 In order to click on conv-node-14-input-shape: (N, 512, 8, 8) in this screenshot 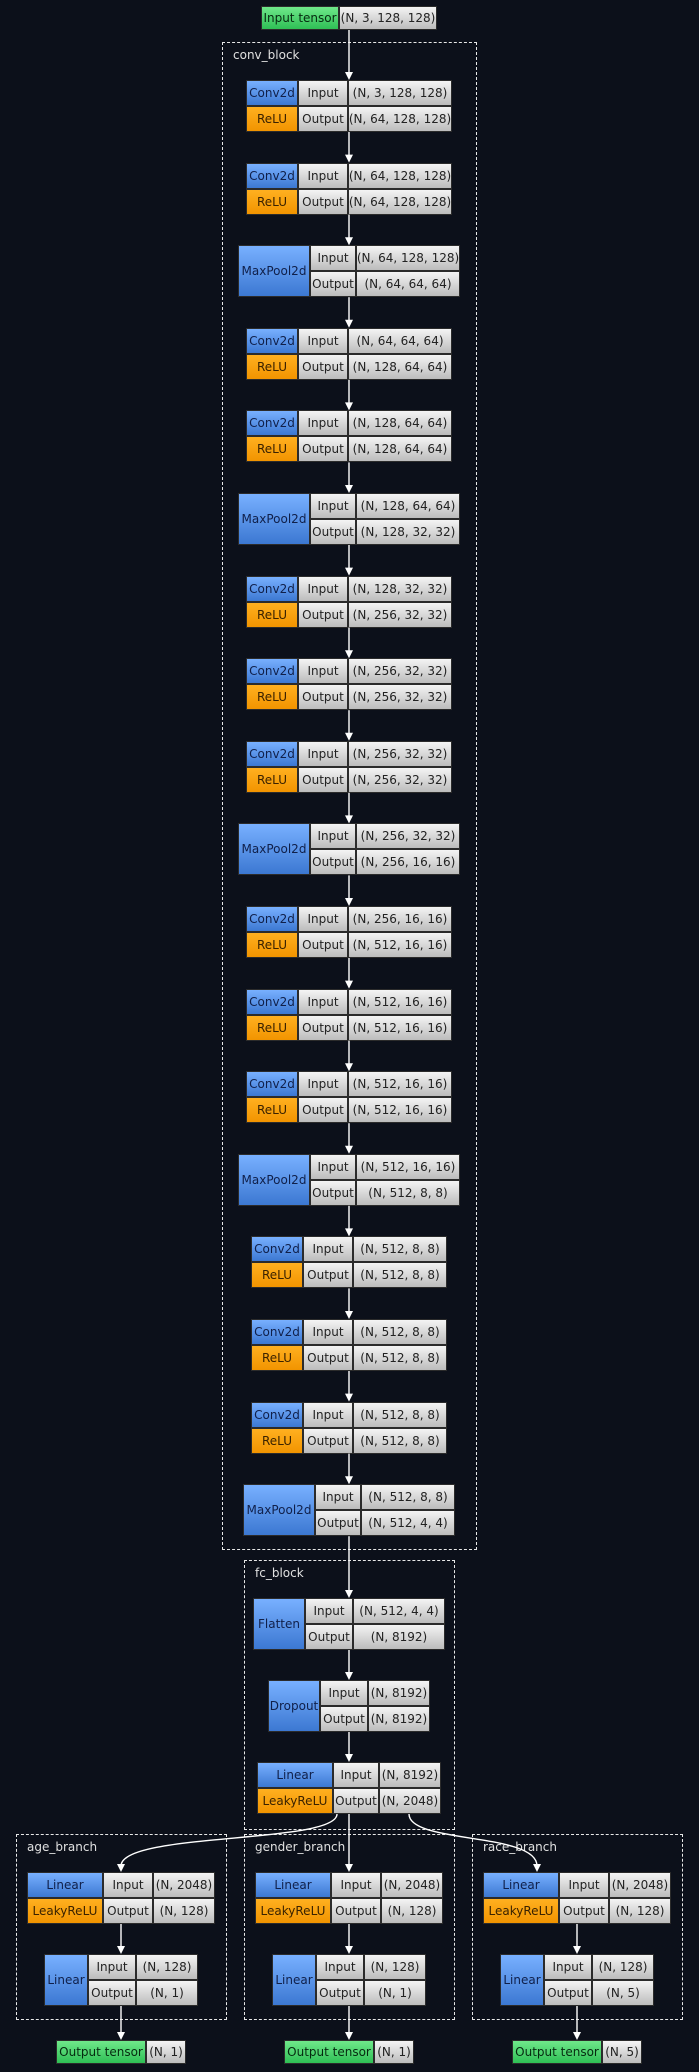, I will do `click(400, 1249)`.